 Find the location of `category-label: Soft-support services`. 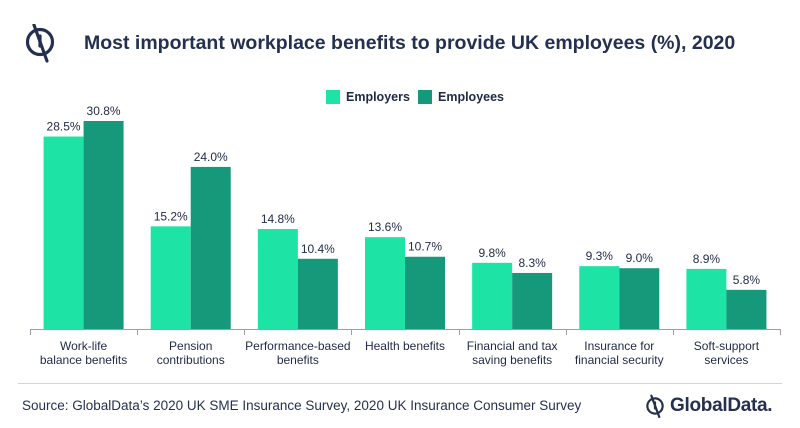

category-label: Soft-support services is located at coordinates (727, 353).